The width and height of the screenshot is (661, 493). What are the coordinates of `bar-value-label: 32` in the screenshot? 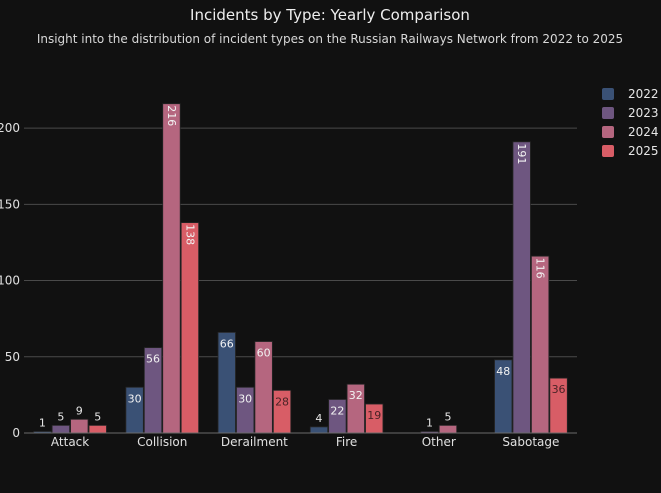 It's located at (356, 395).